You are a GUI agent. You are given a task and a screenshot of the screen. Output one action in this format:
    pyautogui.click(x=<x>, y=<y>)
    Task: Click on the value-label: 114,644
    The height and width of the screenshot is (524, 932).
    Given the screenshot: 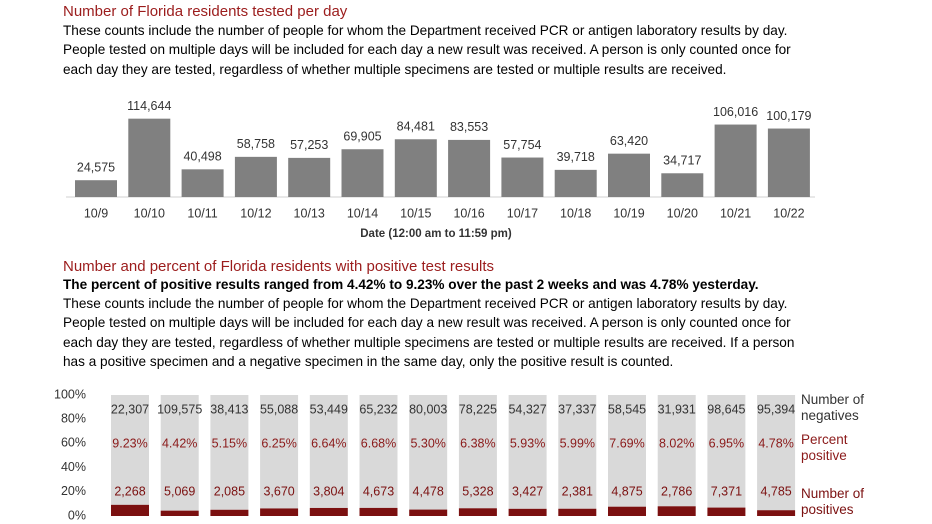 What is the action you would take?
    pyautogui.click(x=149, y=106)
    